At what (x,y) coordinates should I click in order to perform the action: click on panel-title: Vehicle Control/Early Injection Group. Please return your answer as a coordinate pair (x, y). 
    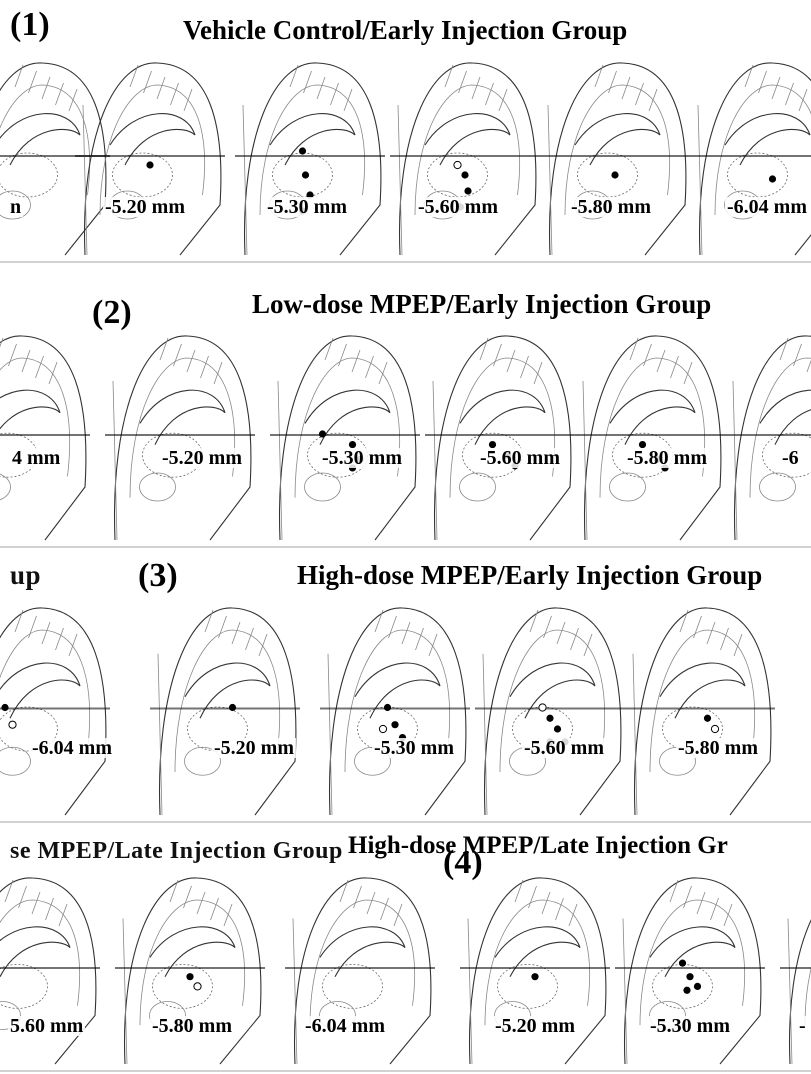
    Looking at the image, I should click on (405, 30).